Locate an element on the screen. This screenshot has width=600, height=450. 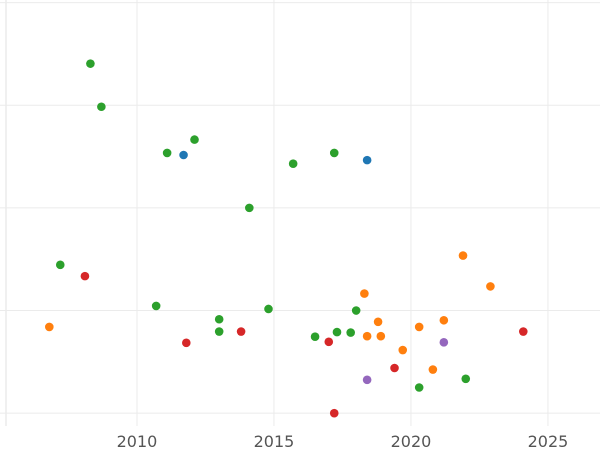
x-tick-label: 2015 is located at coordinates (274, 441).